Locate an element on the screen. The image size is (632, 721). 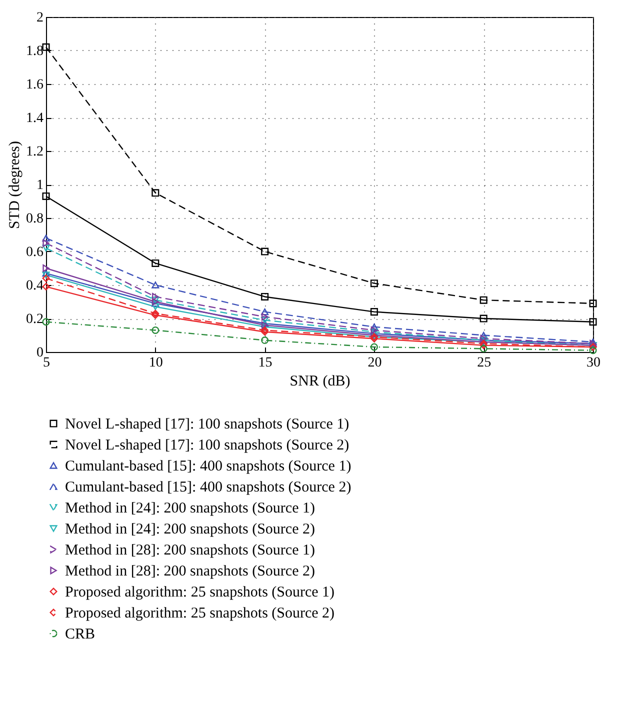
legend-label: Method in [24]: 200 snapshots (Source 2) is located at coordinates (190, 530).